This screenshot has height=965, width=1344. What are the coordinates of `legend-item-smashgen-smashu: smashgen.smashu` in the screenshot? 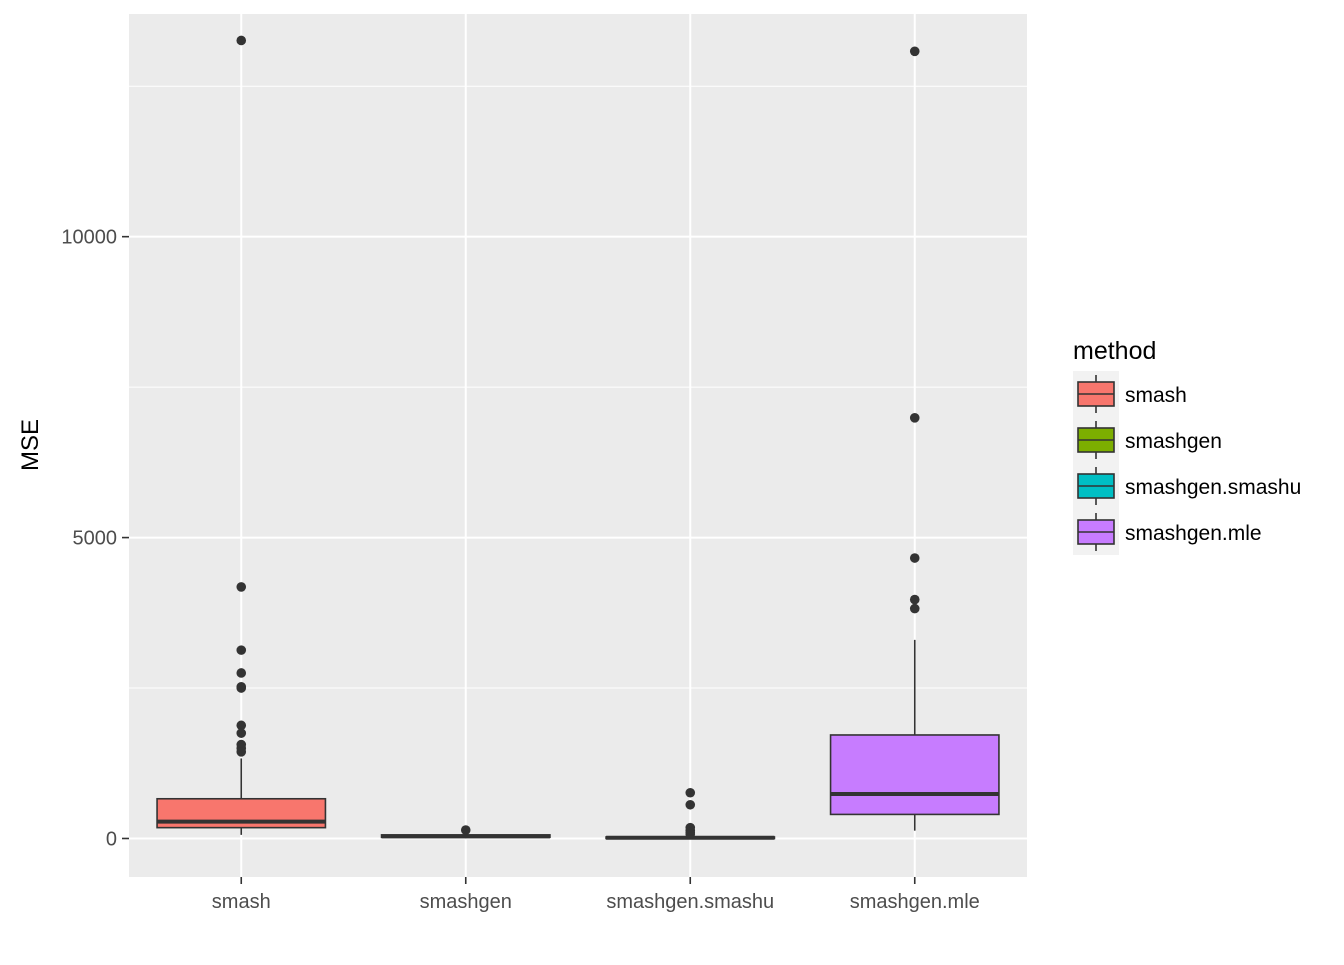 It's located at (1187, 486).